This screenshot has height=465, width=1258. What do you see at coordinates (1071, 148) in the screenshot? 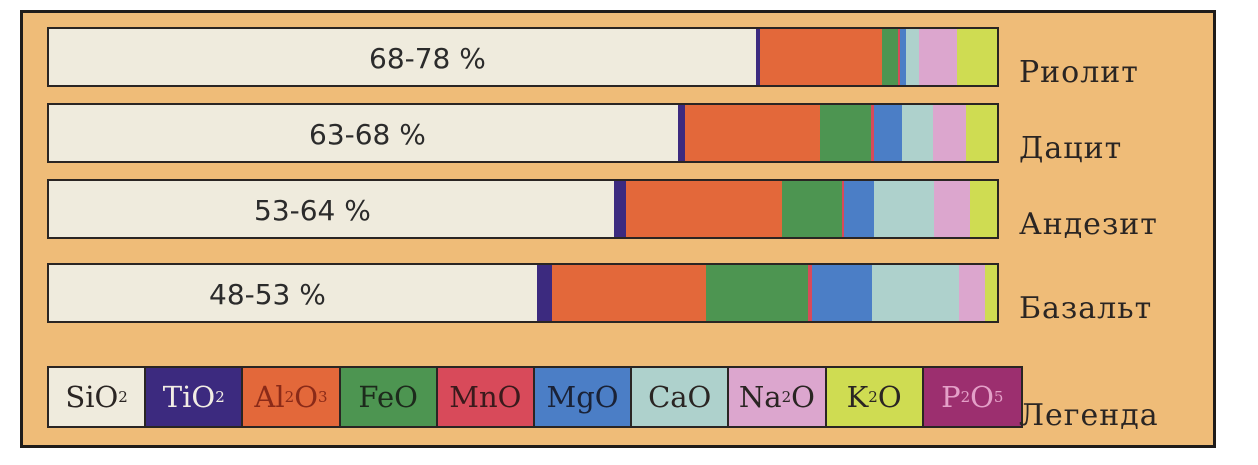
I see `rock-label: Дацит` at bounding box center [1071, 148].